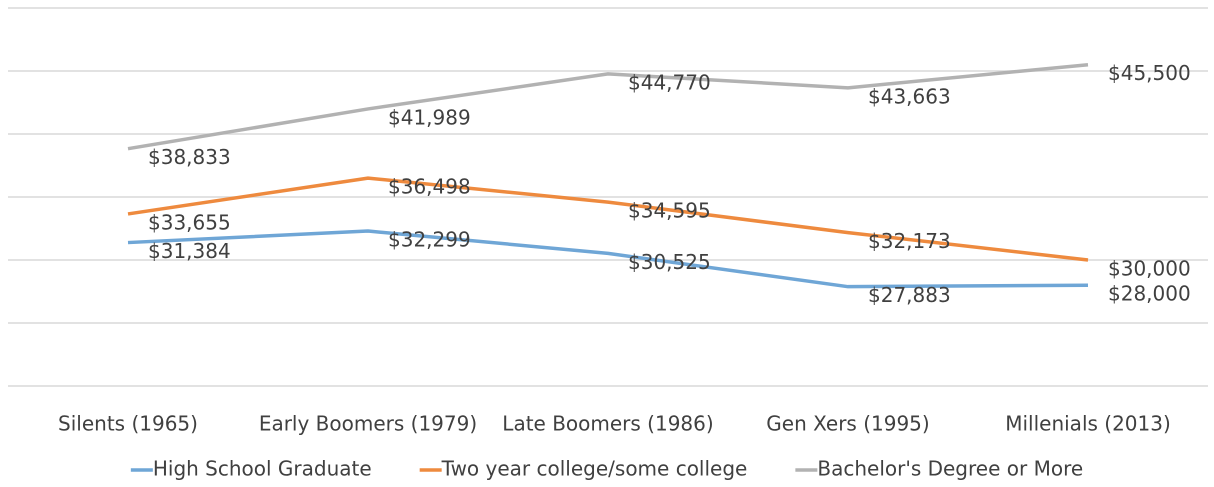  Describe the element at coordinates (1088, 424) in the screenshot. I see `x-tick-label: Millenials (2013)` at that location.